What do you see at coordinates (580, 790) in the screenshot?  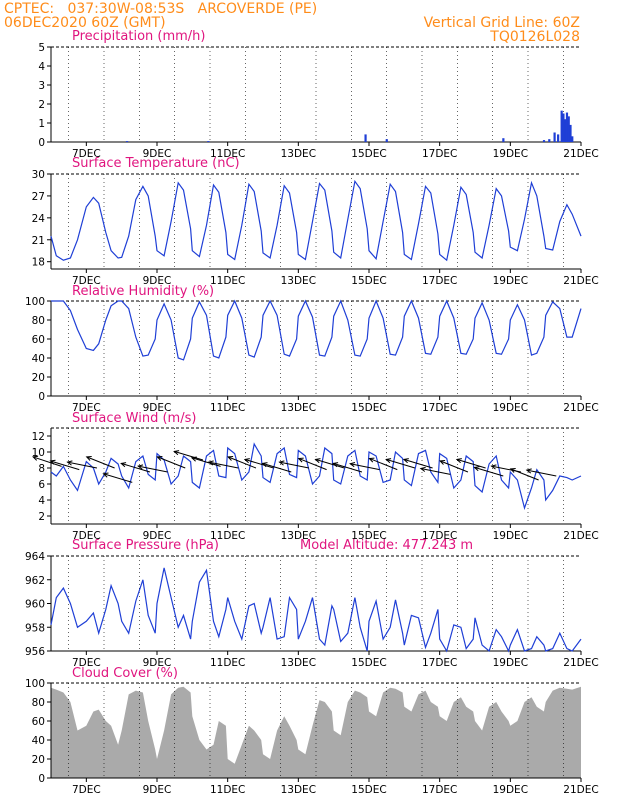 I see `cloud-x-tick-label: 21DEC` at bounding box center [580, 790].